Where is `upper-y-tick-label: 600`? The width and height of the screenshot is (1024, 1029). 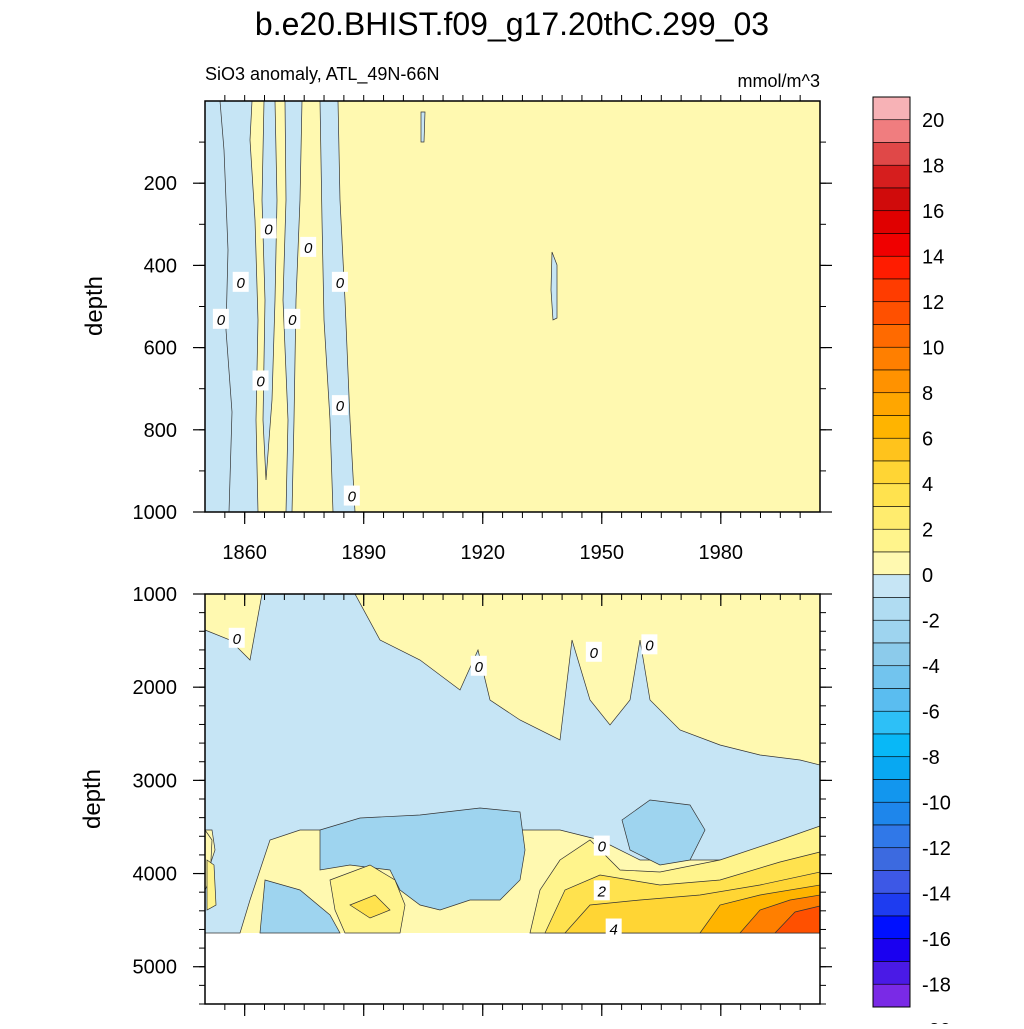 upper-y-tick-label: 600 is located at coordinates (160, 349).